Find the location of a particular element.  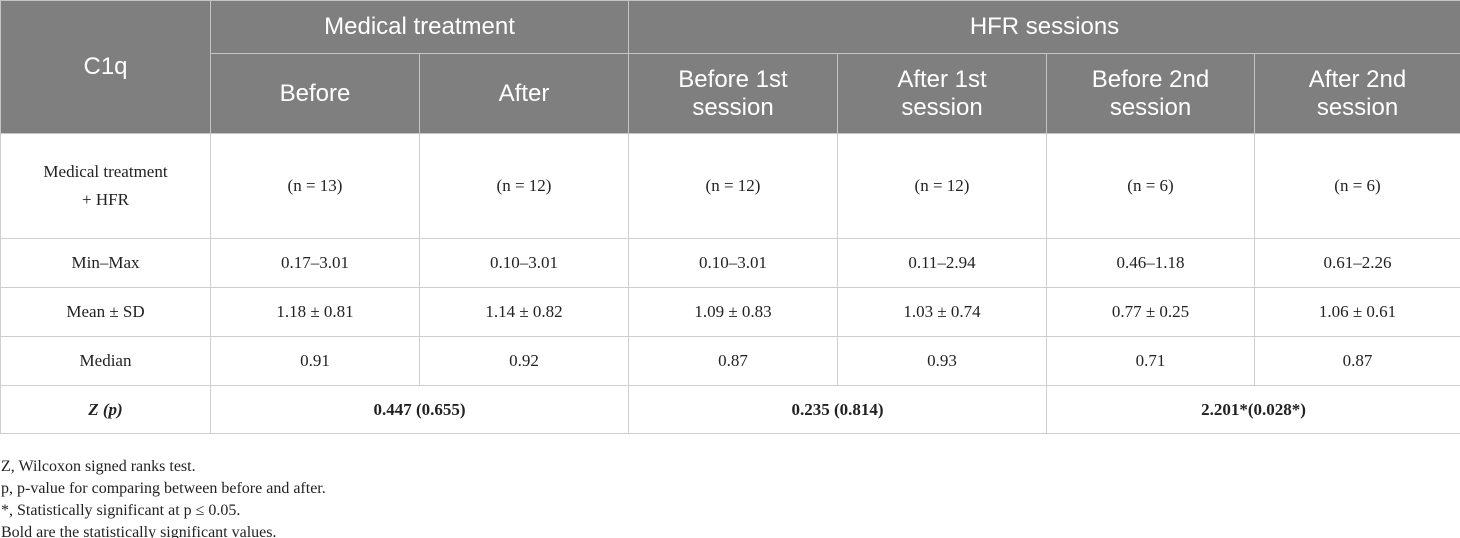

corner-cell: C1q is located at coordinates (105, 67).